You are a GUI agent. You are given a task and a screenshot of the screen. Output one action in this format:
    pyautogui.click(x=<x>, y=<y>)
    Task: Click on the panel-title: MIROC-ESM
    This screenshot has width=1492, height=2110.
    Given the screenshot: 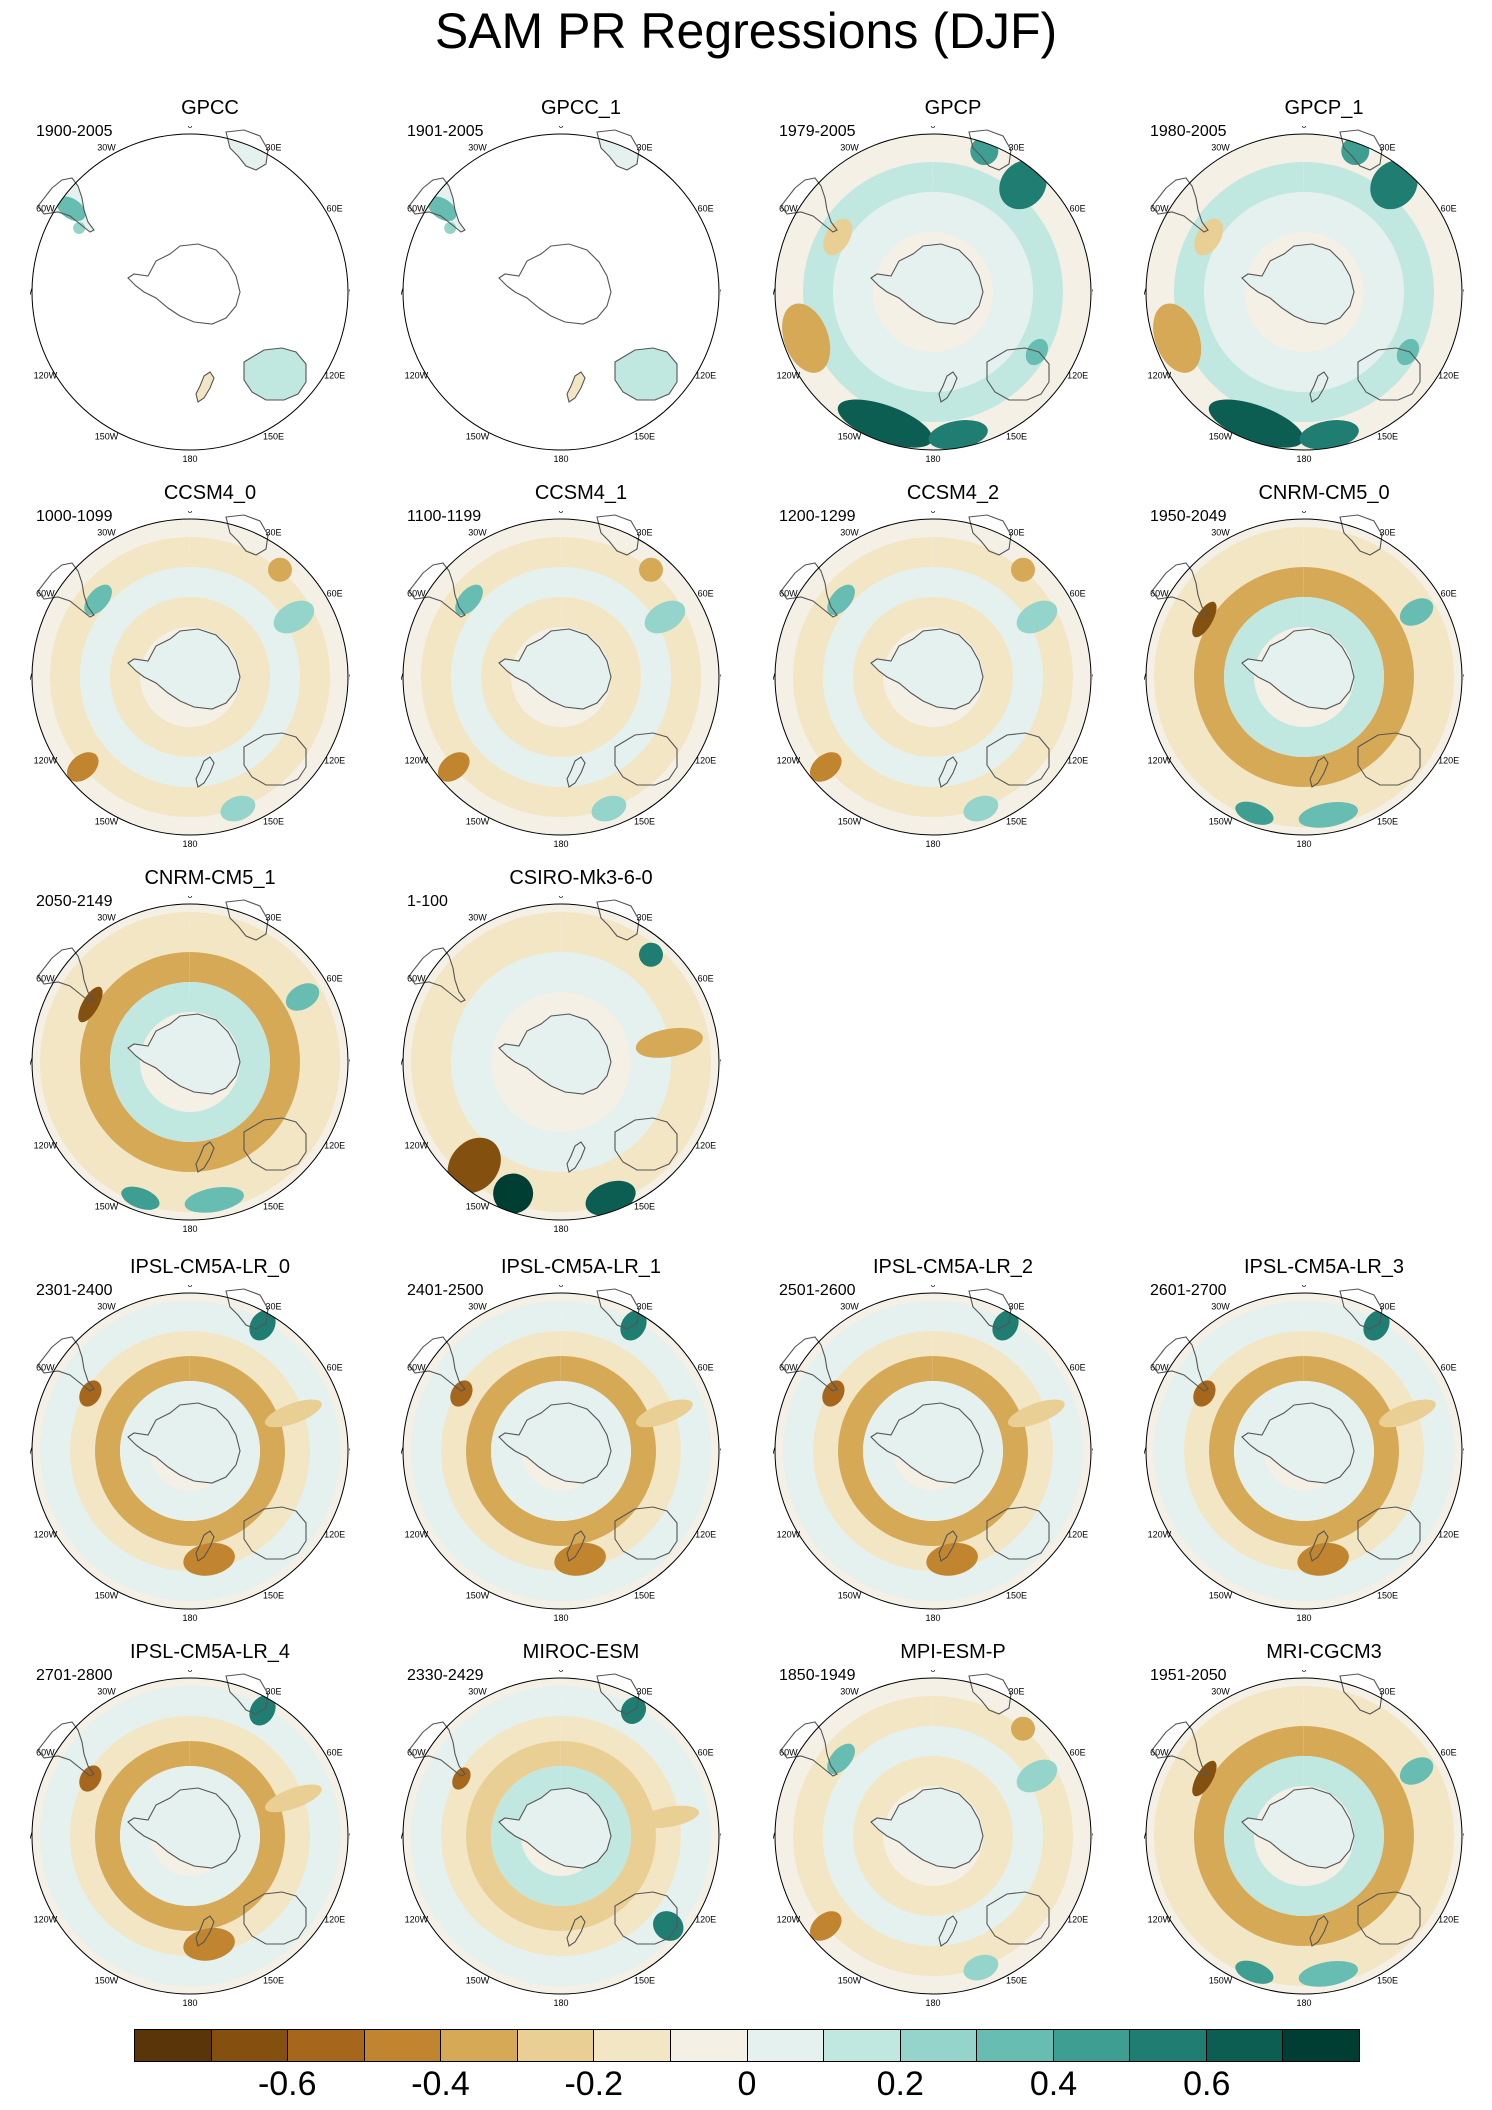 What is the action you would take?
    pyautogui.click(x=581, y=1652)
    